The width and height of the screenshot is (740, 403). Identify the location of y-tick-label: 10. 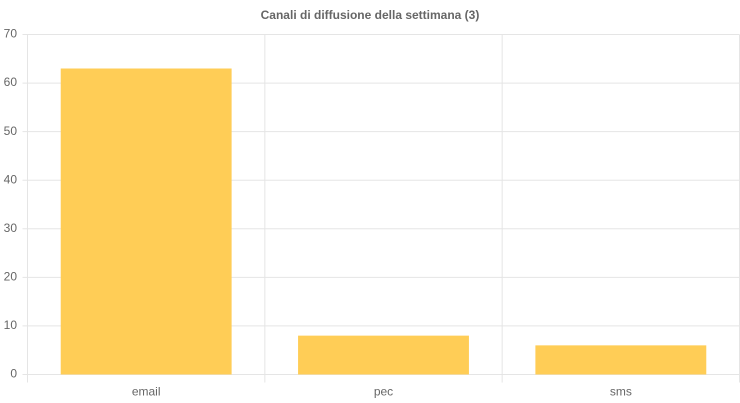
(11, 325).